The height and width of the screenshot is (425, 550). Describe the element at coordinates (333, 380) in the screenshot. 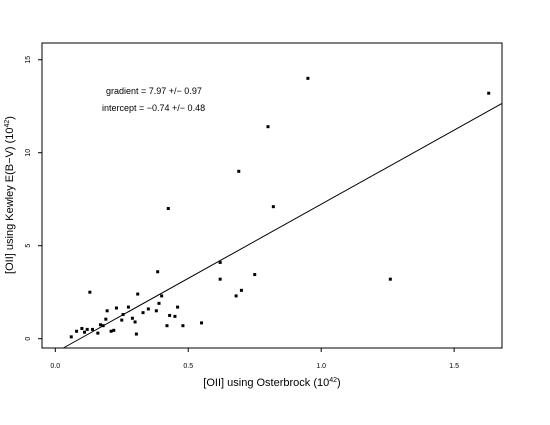

I see `x-axis-title-sup: 42` at that location.